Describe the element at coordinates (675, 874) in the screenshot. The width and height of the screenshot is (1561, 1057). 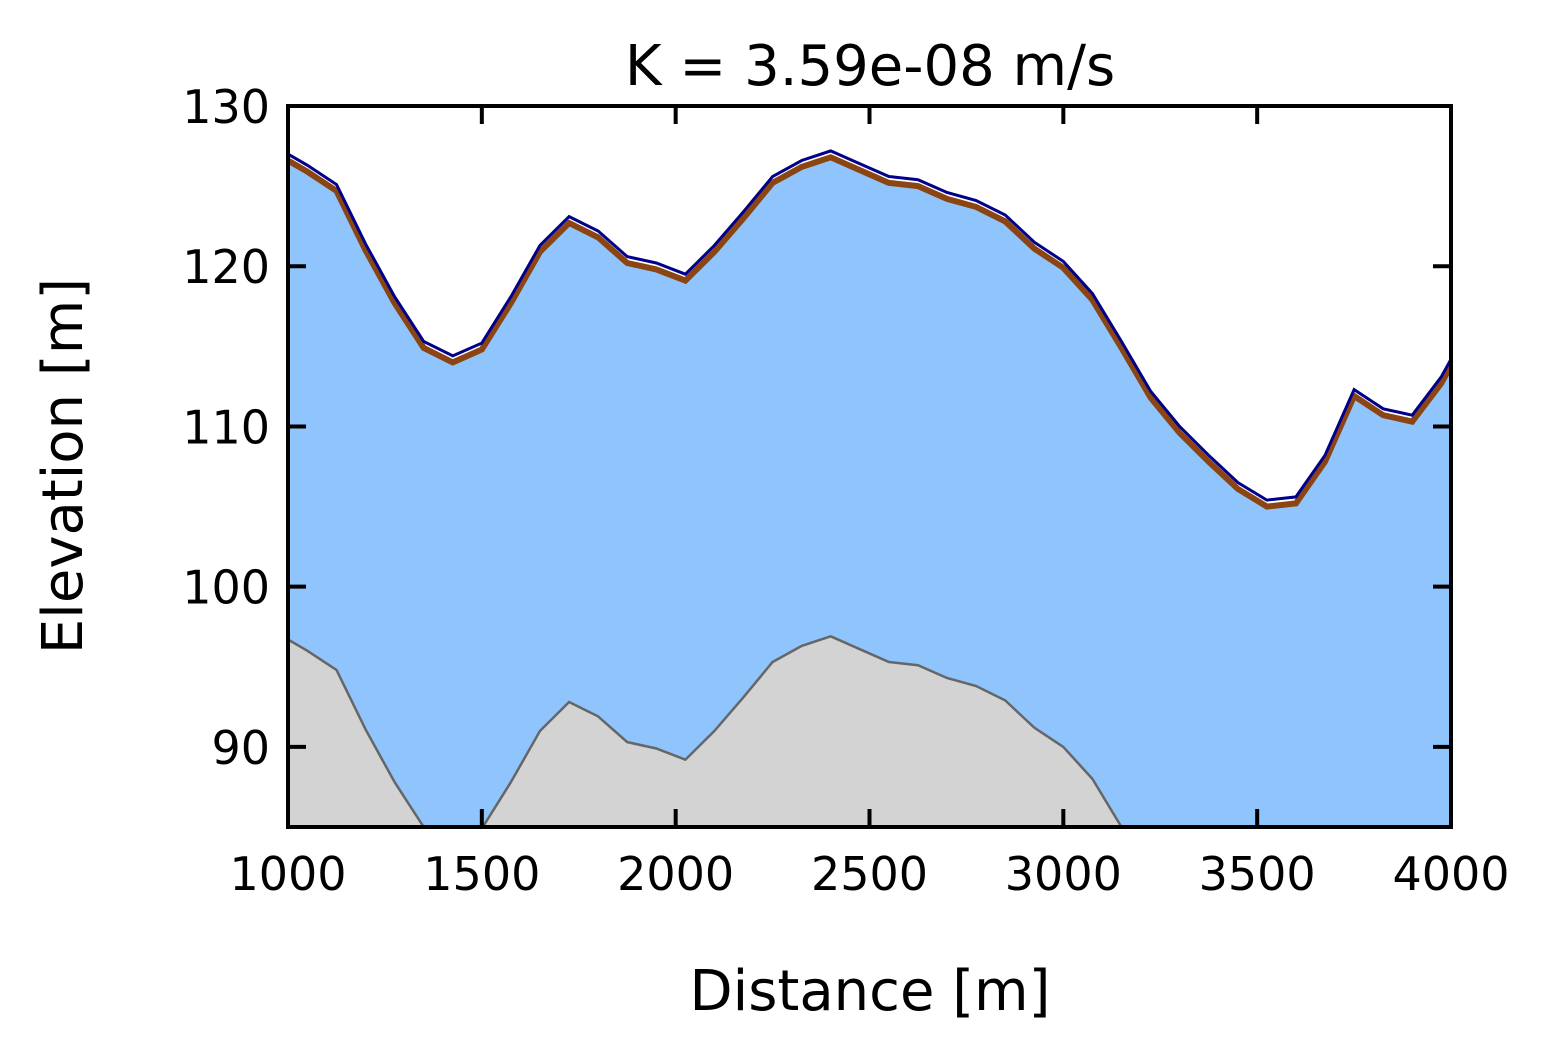
I see `x-tick-label: 2000` at that location.